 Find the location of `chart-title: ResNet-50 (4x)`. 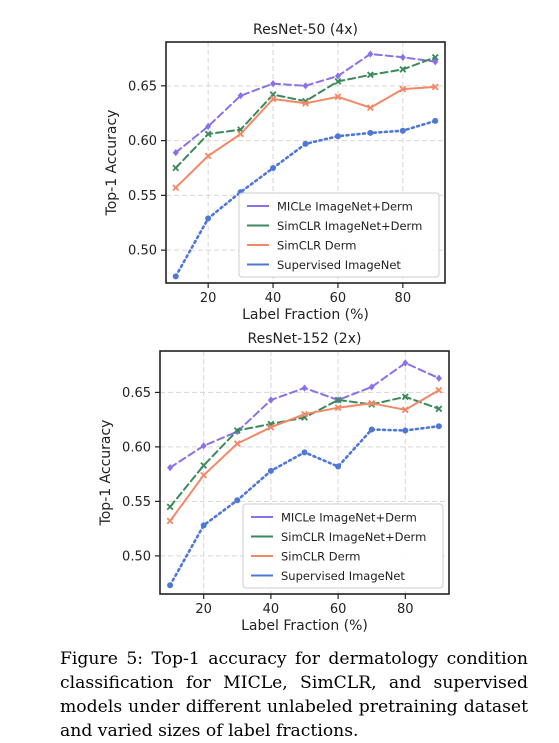

chart-title: ResNet-50 (4x) is located at coordinates (305, 30).